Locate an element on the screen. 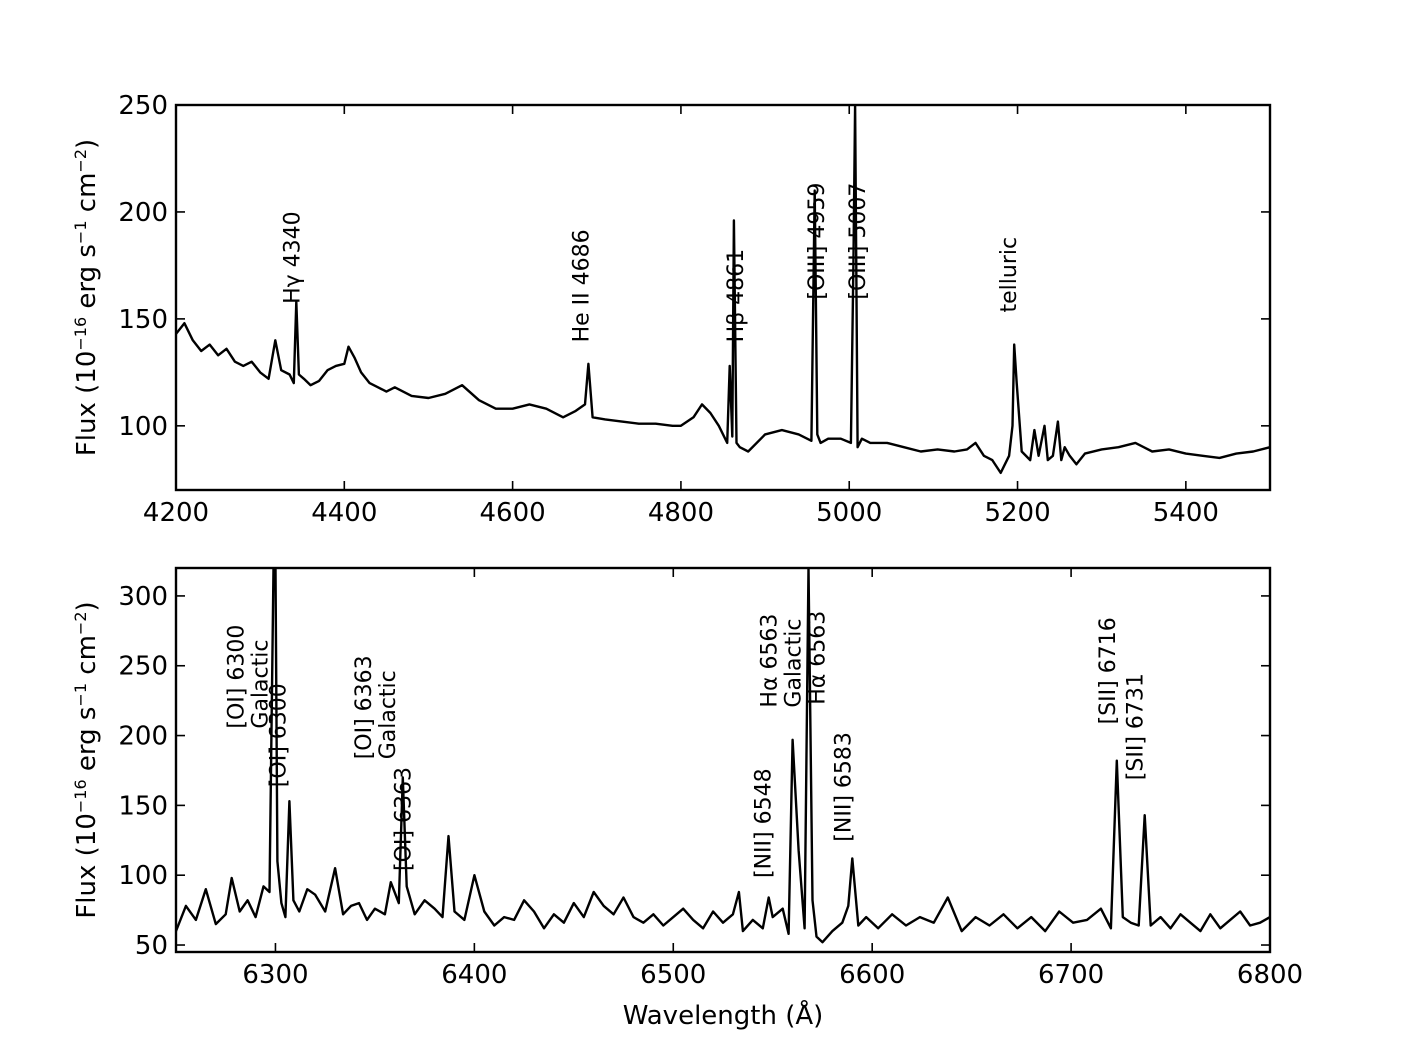 The height and width of the screenshot is (1064, 1412). x-tick-label: 6400 is located at coordinates (474, 975).